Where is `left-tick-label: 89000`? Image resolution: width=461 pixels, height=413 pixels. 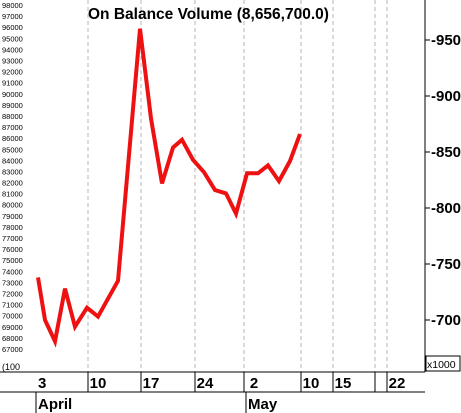
left-tick-label: 89000 is located at coordinates (12, 105).